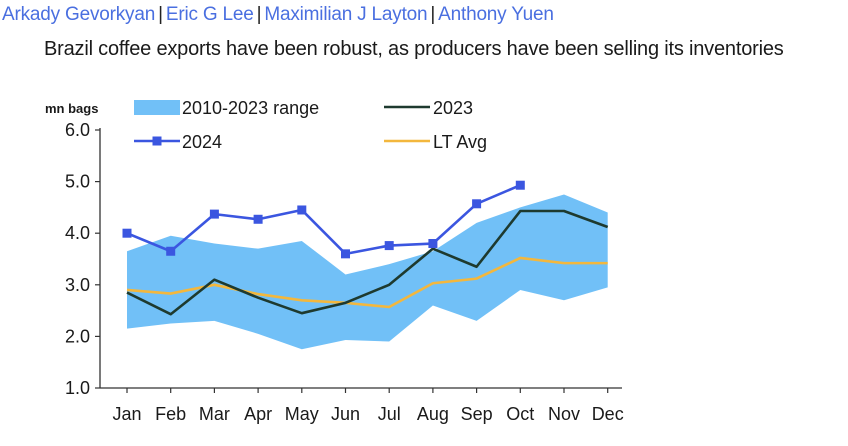 The width and height of the screenshot is (848, 446). What do you see at coordinates (157, 107) in the screenshot?
I see `legend-range-swatch` at bounding box center [157, 107].